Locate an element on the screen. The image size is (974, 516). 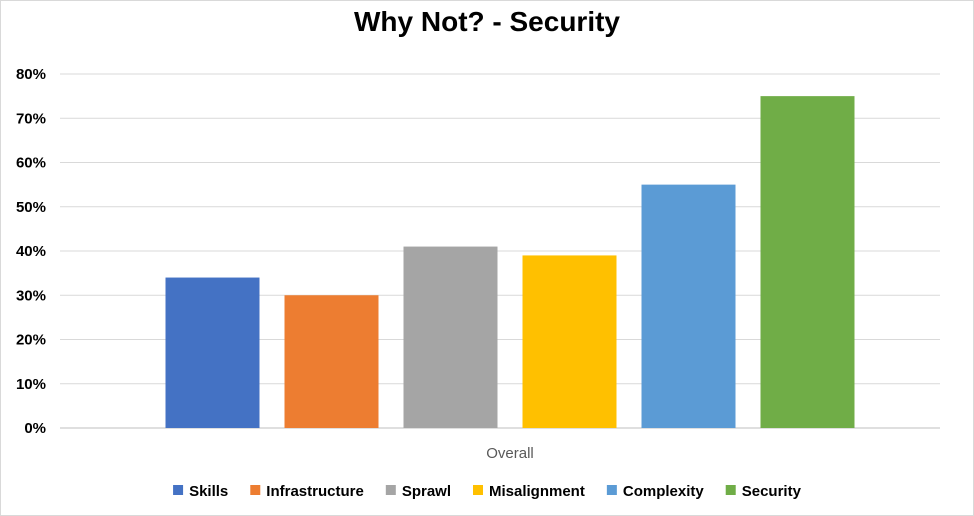
bar-skills is located at coordinates (212, 352).